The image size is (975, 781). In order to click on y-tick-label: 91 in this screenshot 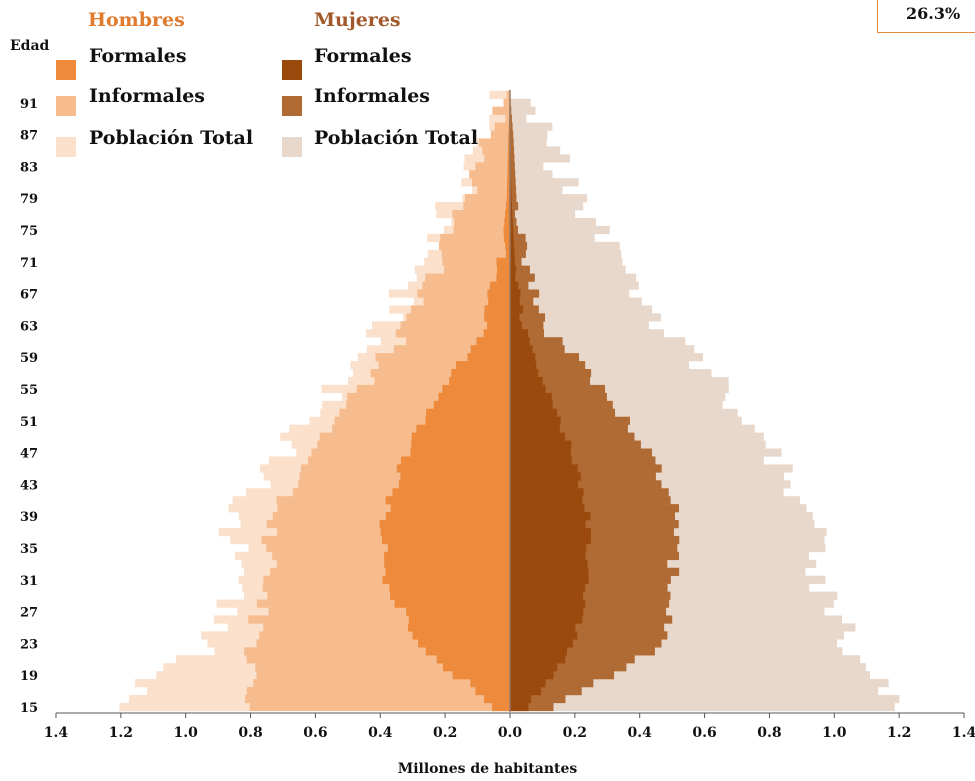, I will do `click(29, 104)`.